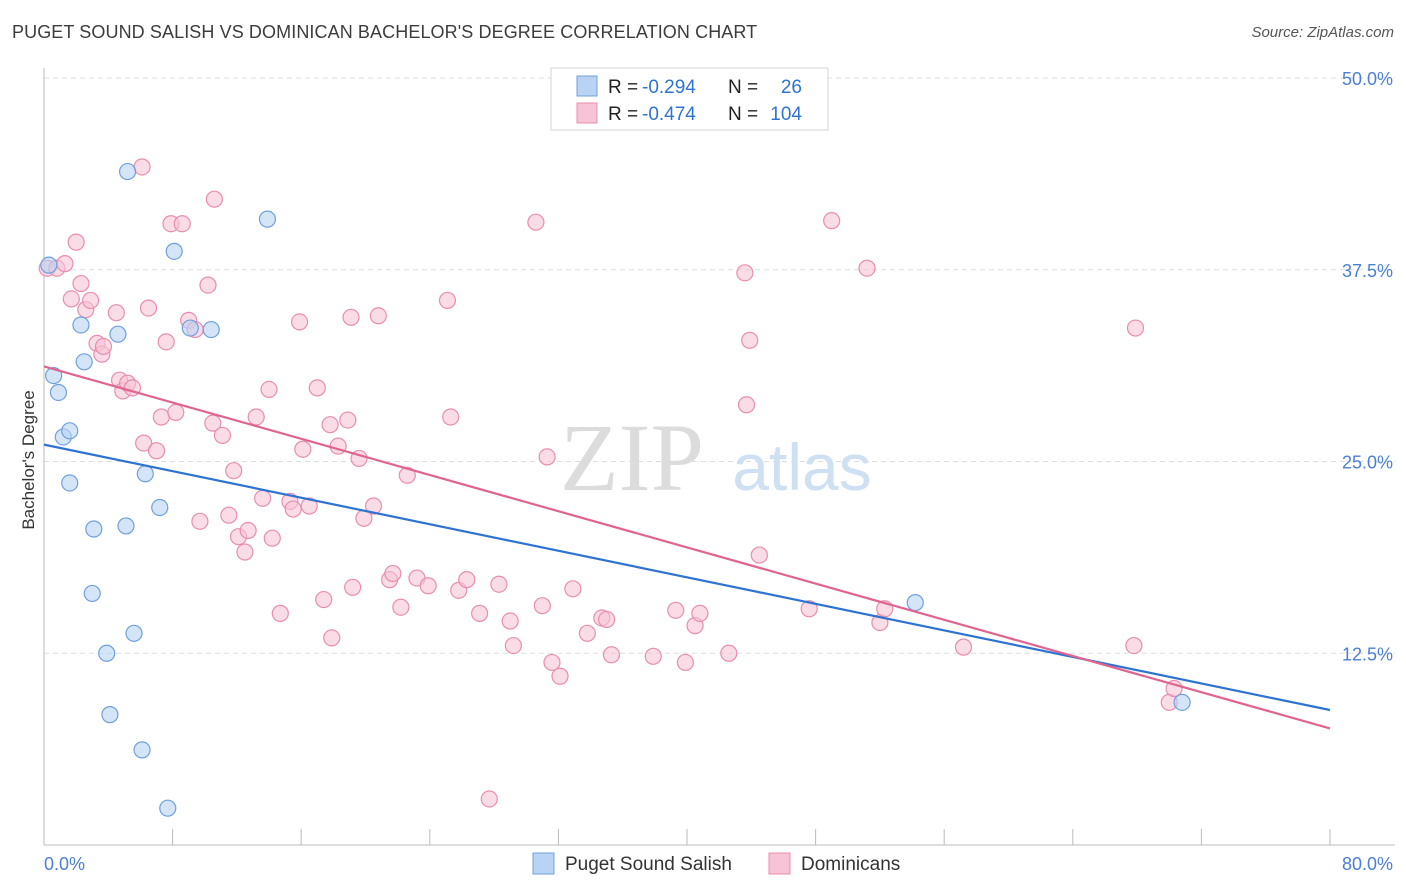 The image size is (1406, 892). What do you see at coordinates (743, 87) in the screenshot?
I see `legend-n-label: N =` at bounding box center [743, 87].